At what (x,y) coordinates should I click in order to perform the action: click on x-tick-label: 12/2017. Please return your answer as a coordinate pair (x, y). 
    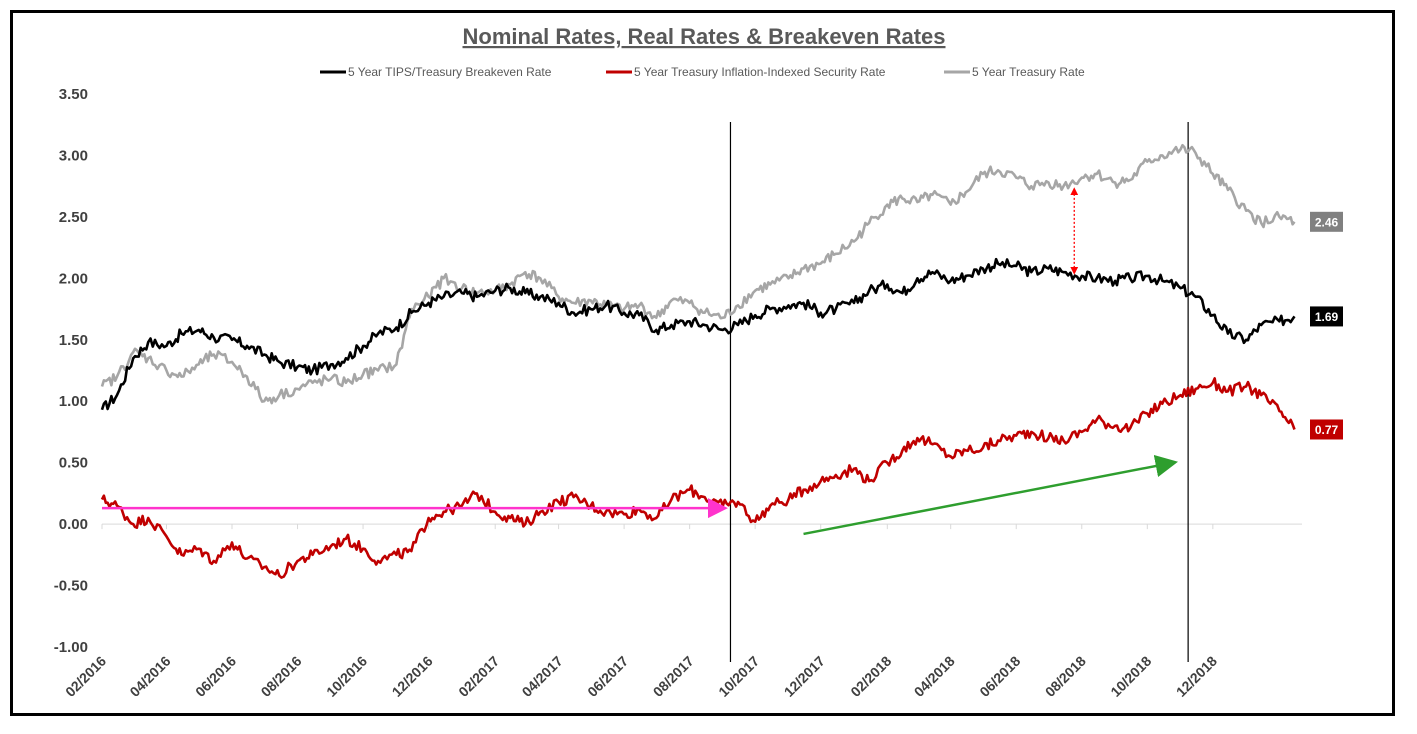
    Looking at the image, I should click on (804, 676).